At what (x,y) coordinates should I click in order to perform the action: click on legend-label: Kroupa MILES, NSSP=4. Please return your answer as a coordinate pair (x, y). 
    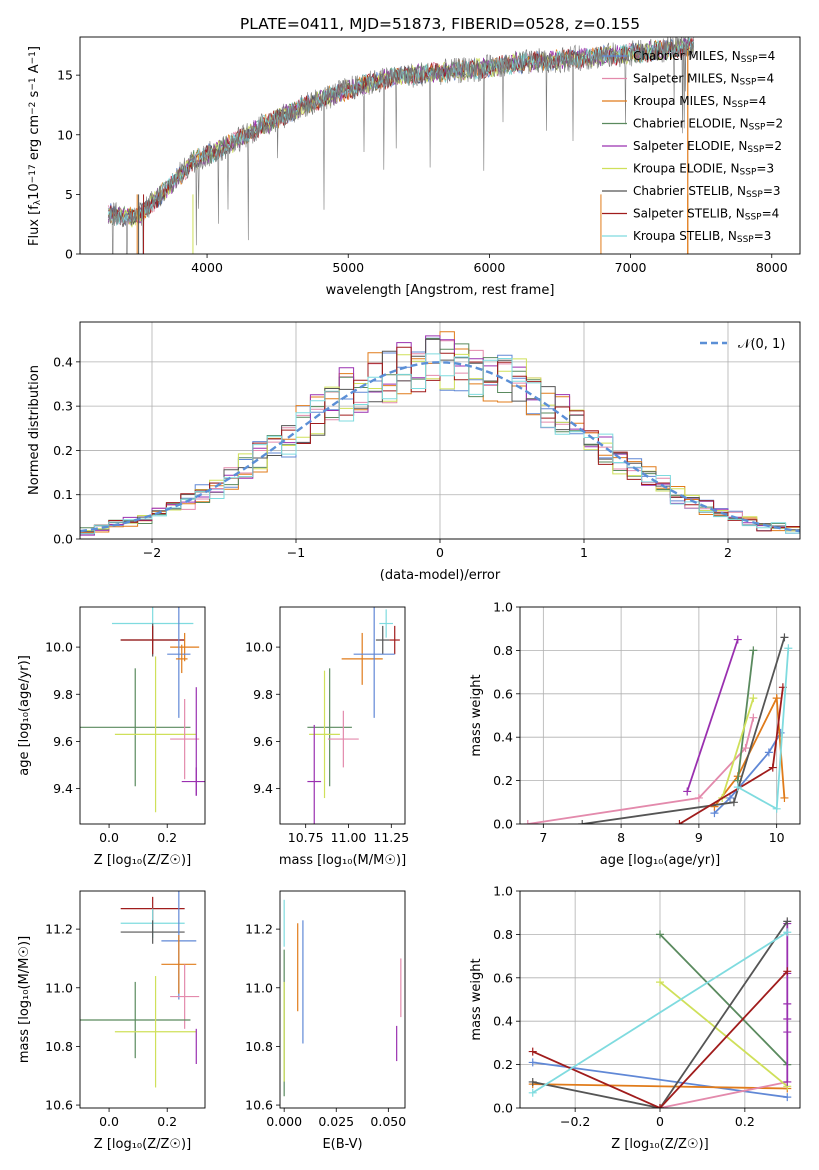
    Looking at the image, I should click on (699, 102).